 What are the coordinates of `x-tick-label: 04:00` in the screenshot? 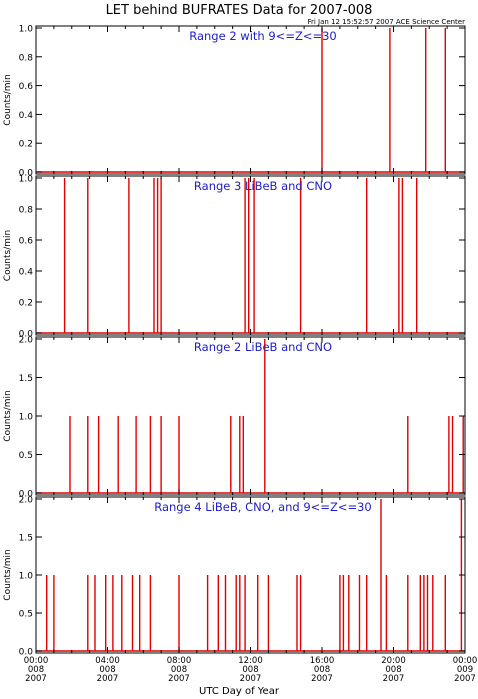 It's located at (107, 661).